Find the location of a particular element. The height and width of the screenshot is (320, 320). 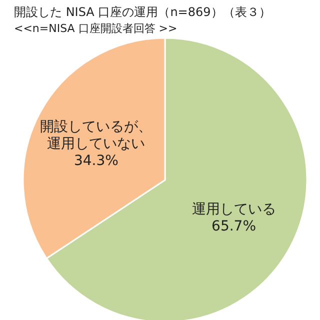

chart-title: 開設した NISA 口座の運用（n=869）（表３） is located at coordinates (142, 12).